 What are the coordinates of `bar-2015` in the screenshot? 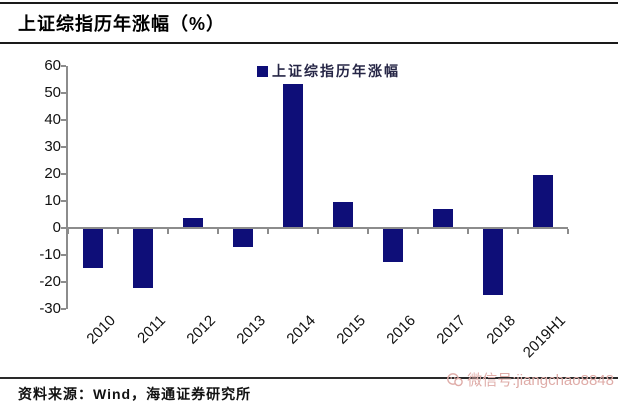 It's located at (343, 214).